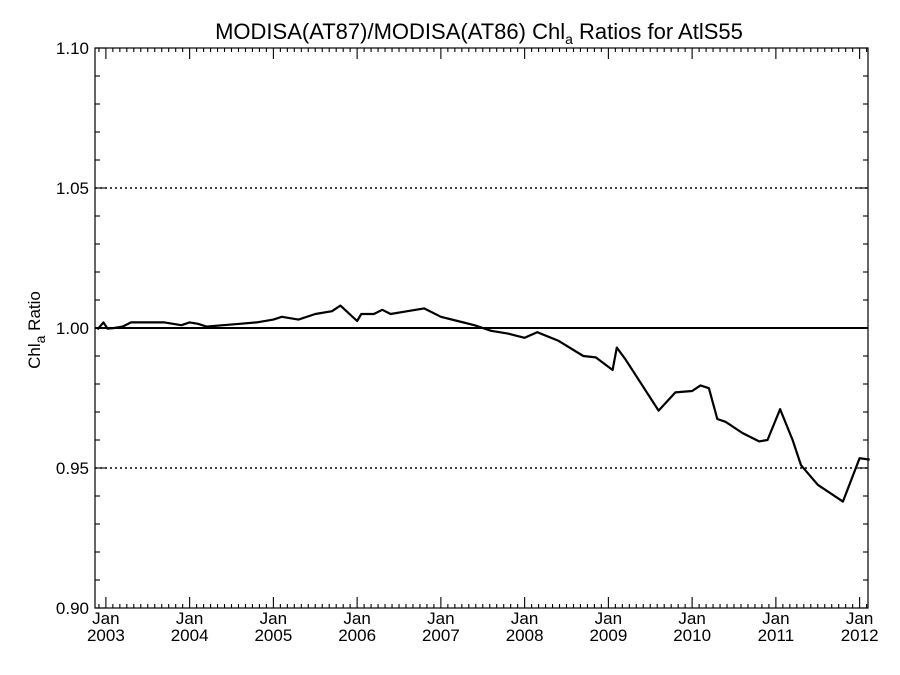  What do you see at coordinates (569, 39) in the screenshot?
I see `title-subscript: a` at bounding box center [569, 39].